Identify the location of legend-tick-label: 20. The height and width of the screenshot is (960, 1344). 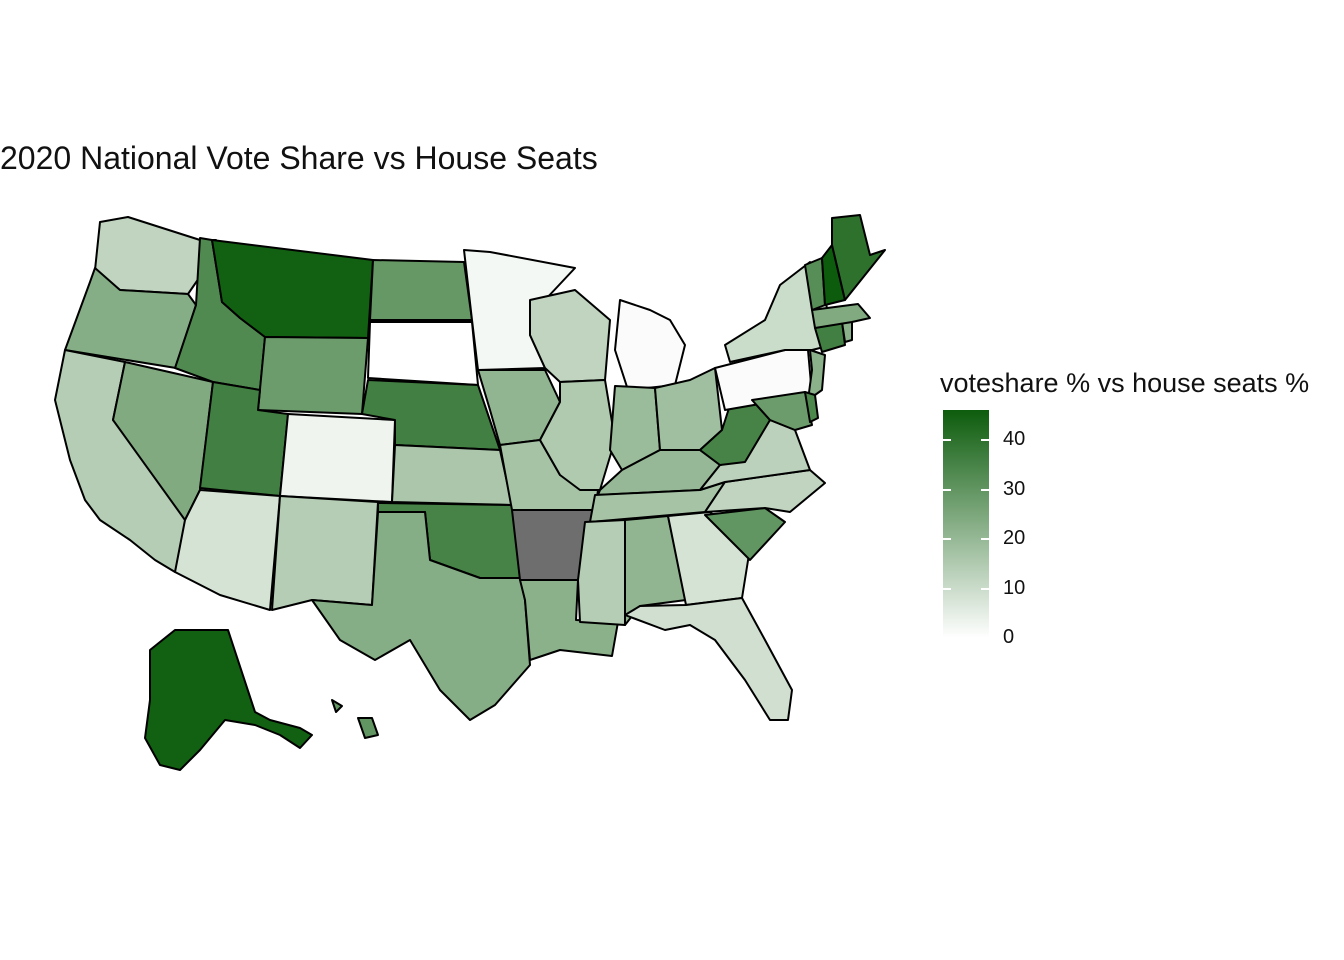
(1014, 538).